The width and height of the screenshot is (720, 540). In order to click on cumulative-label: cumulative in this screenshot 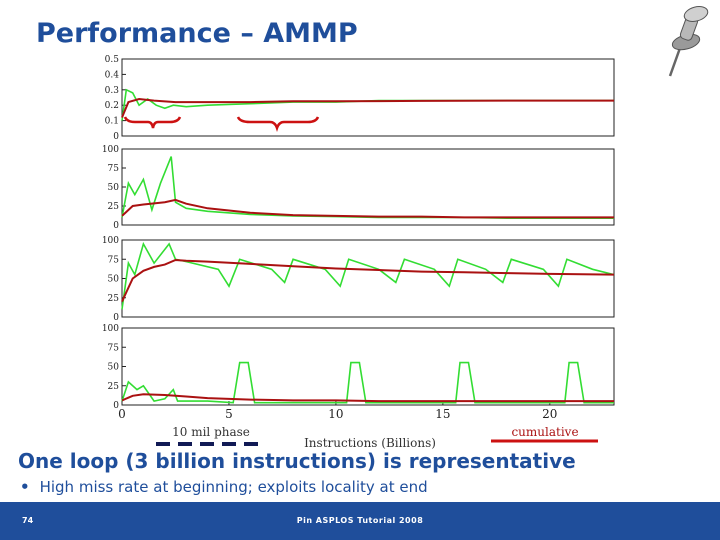, I will do `click(544, 432)`.